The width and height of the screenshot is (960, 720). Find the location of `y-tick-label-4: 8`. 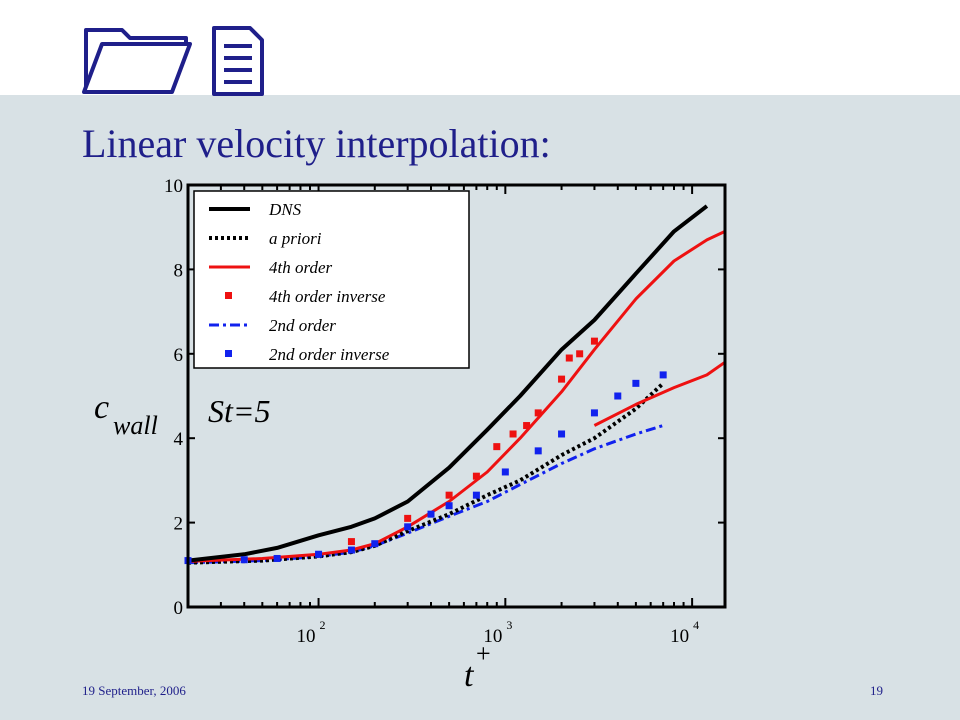

y-tick-label-4: 8 is located at coordinates (179, 270).